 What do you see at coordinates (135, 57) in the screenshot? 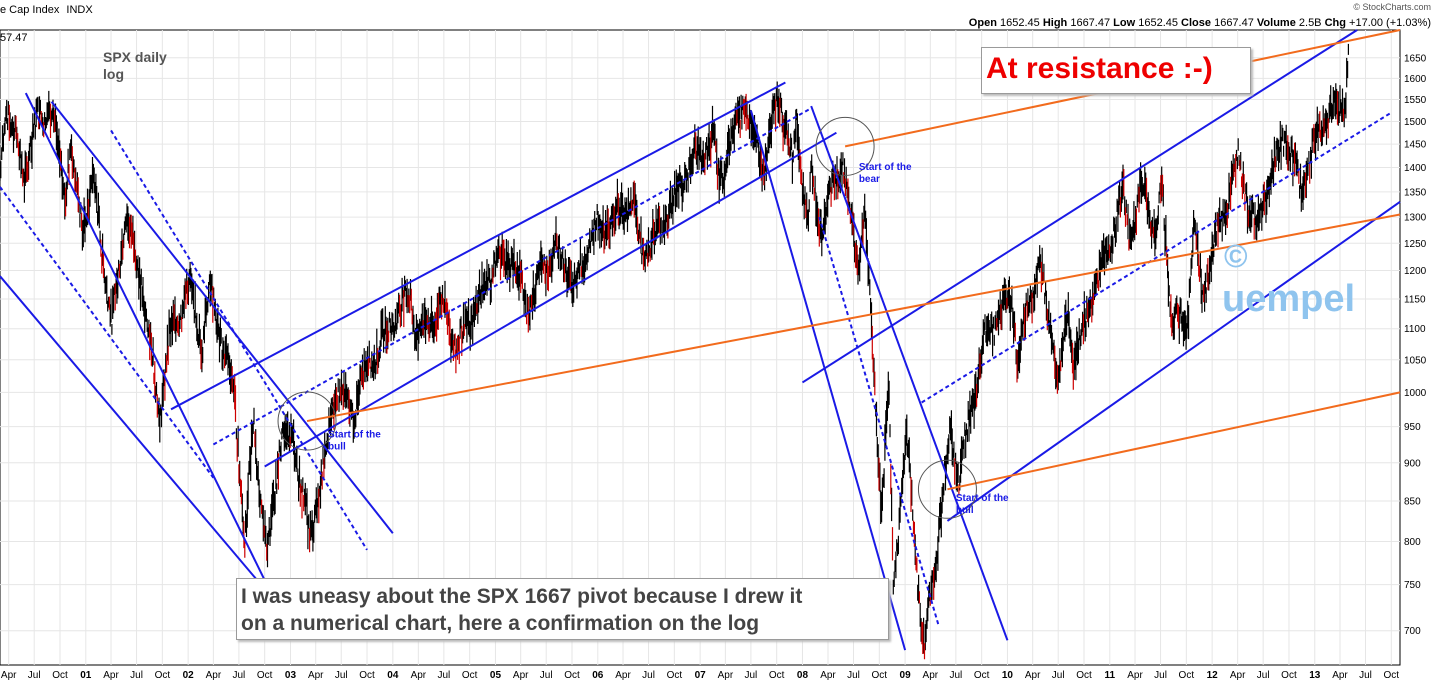
I see `chart-title-line1: SPX daily` at bounding box center [135, 57].